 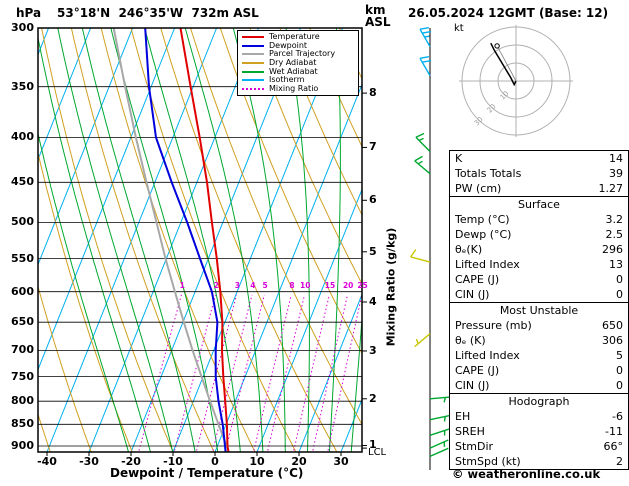 What do you see at coordinates (377, 452) in the screenshot?
I see `lcl-label: LCL` at bounding box center [377, 452].